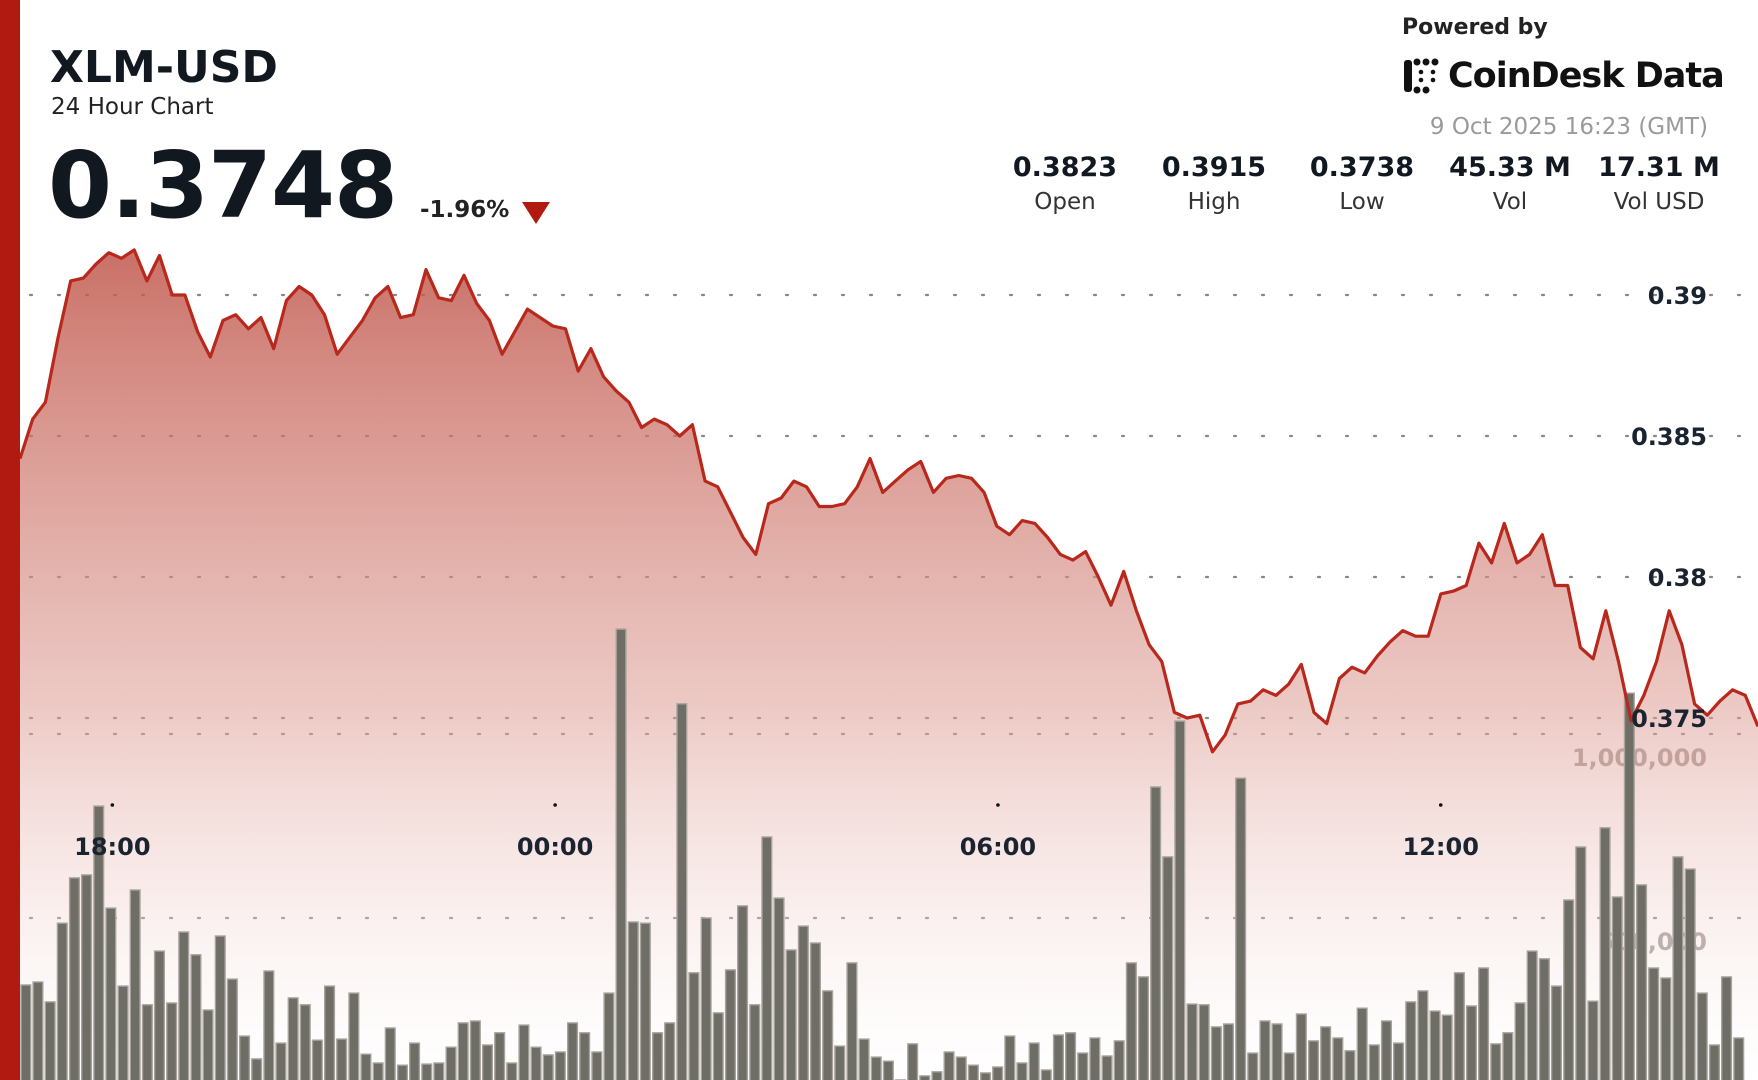  I want to click on stat-label: Open, so click(1065, 202).